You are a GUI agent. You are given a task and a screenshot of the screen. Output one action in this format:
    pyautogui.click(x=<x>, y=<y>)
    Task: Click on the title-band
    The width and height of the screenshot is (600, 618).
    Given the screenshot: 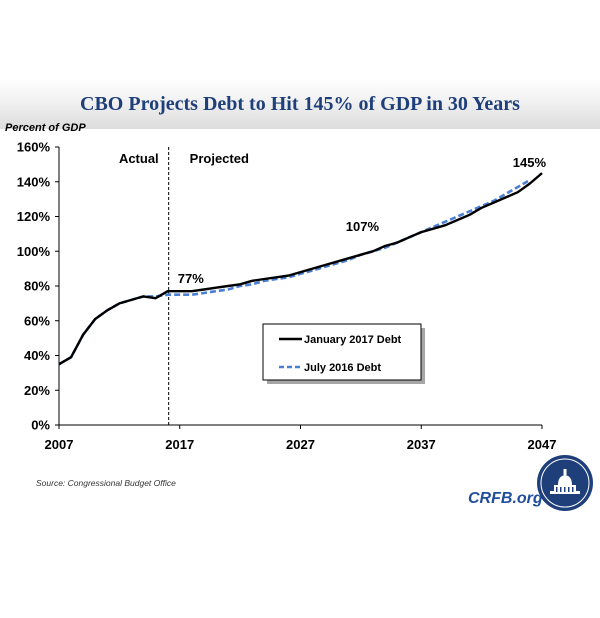 What is the action you would take?
    pyautogui.click(x=300, y=104)
    